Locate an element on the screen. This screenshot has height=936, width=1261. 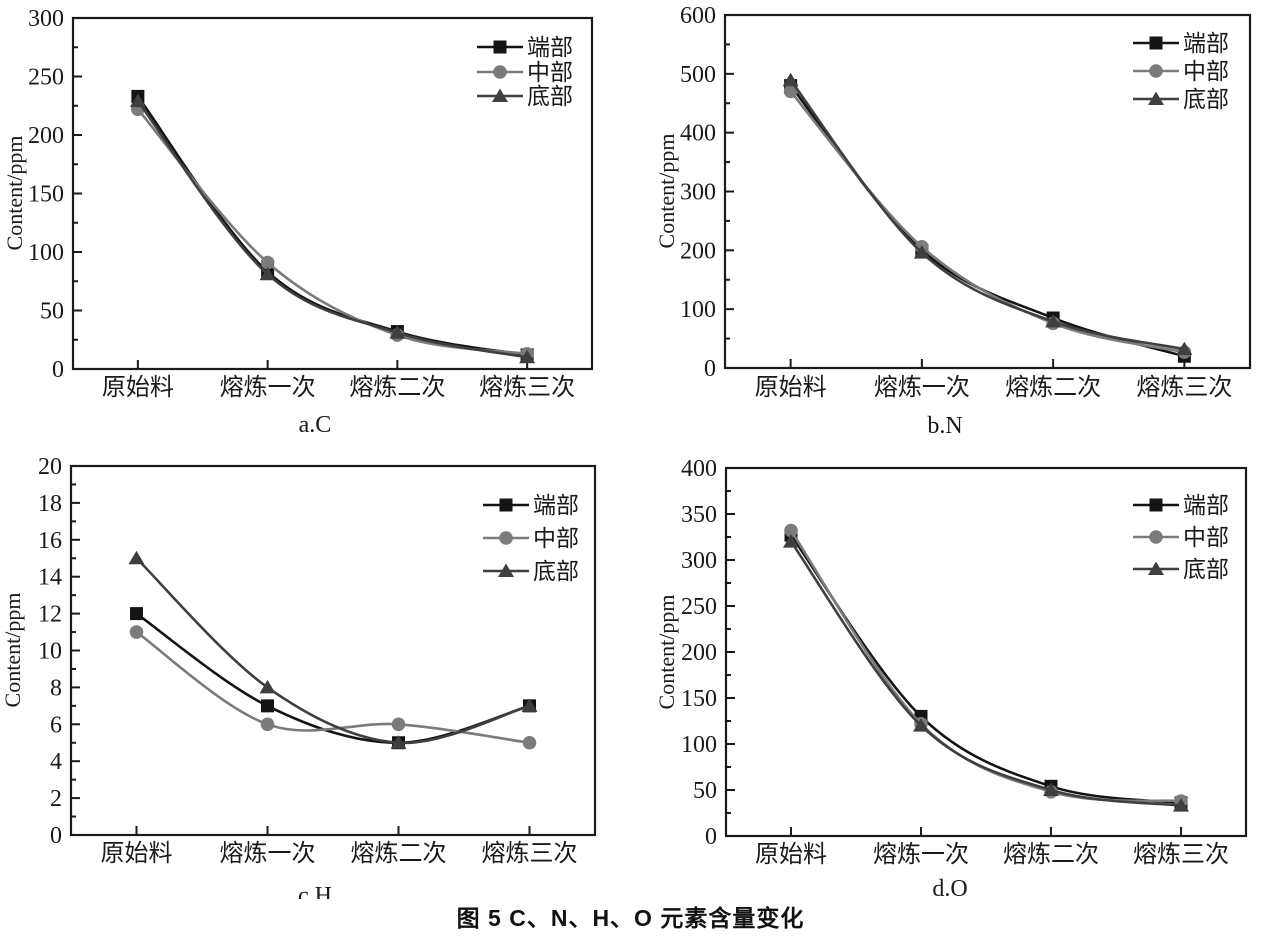
y-tick-label: 10 is located at coordinates (50, 652).